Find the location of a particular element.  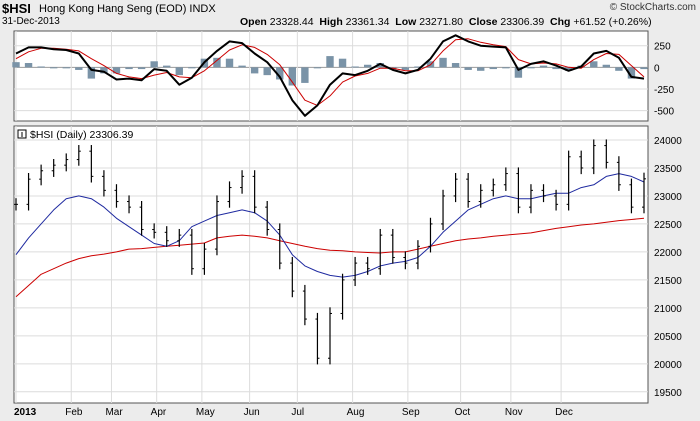

x-tick-label: Apr is located at coordinates (159, 412).